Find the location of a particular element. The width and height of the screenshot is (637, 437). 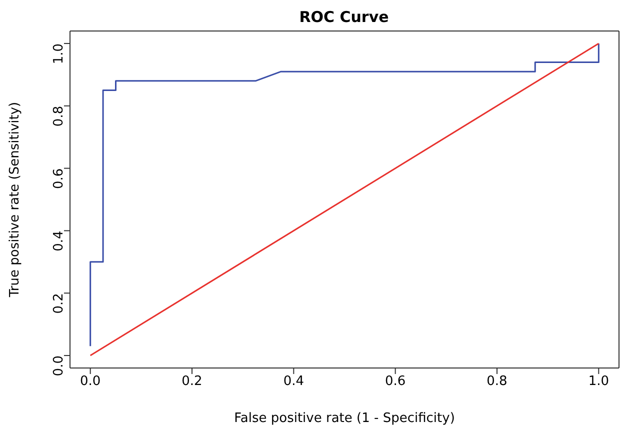

x-tick-label: 0.2 is located at coordinates (192, 382).